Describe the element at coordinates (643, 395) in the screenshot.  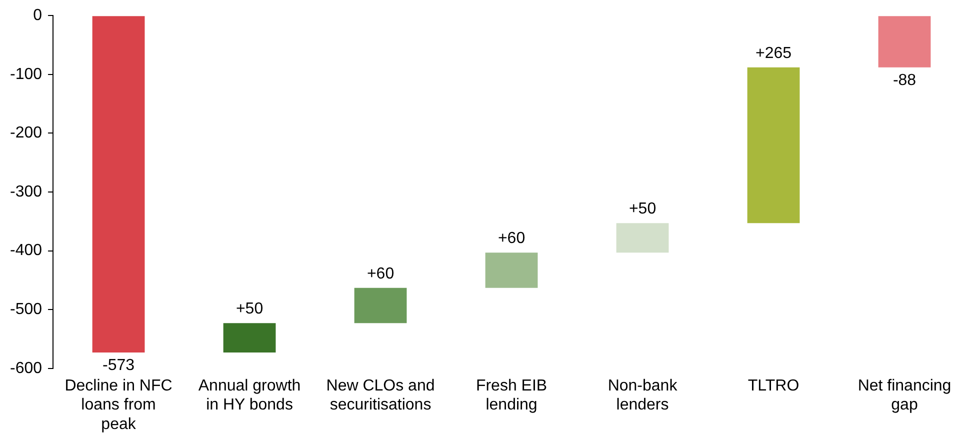
I see `x-tick-label: Non-bank lenders` at that location.